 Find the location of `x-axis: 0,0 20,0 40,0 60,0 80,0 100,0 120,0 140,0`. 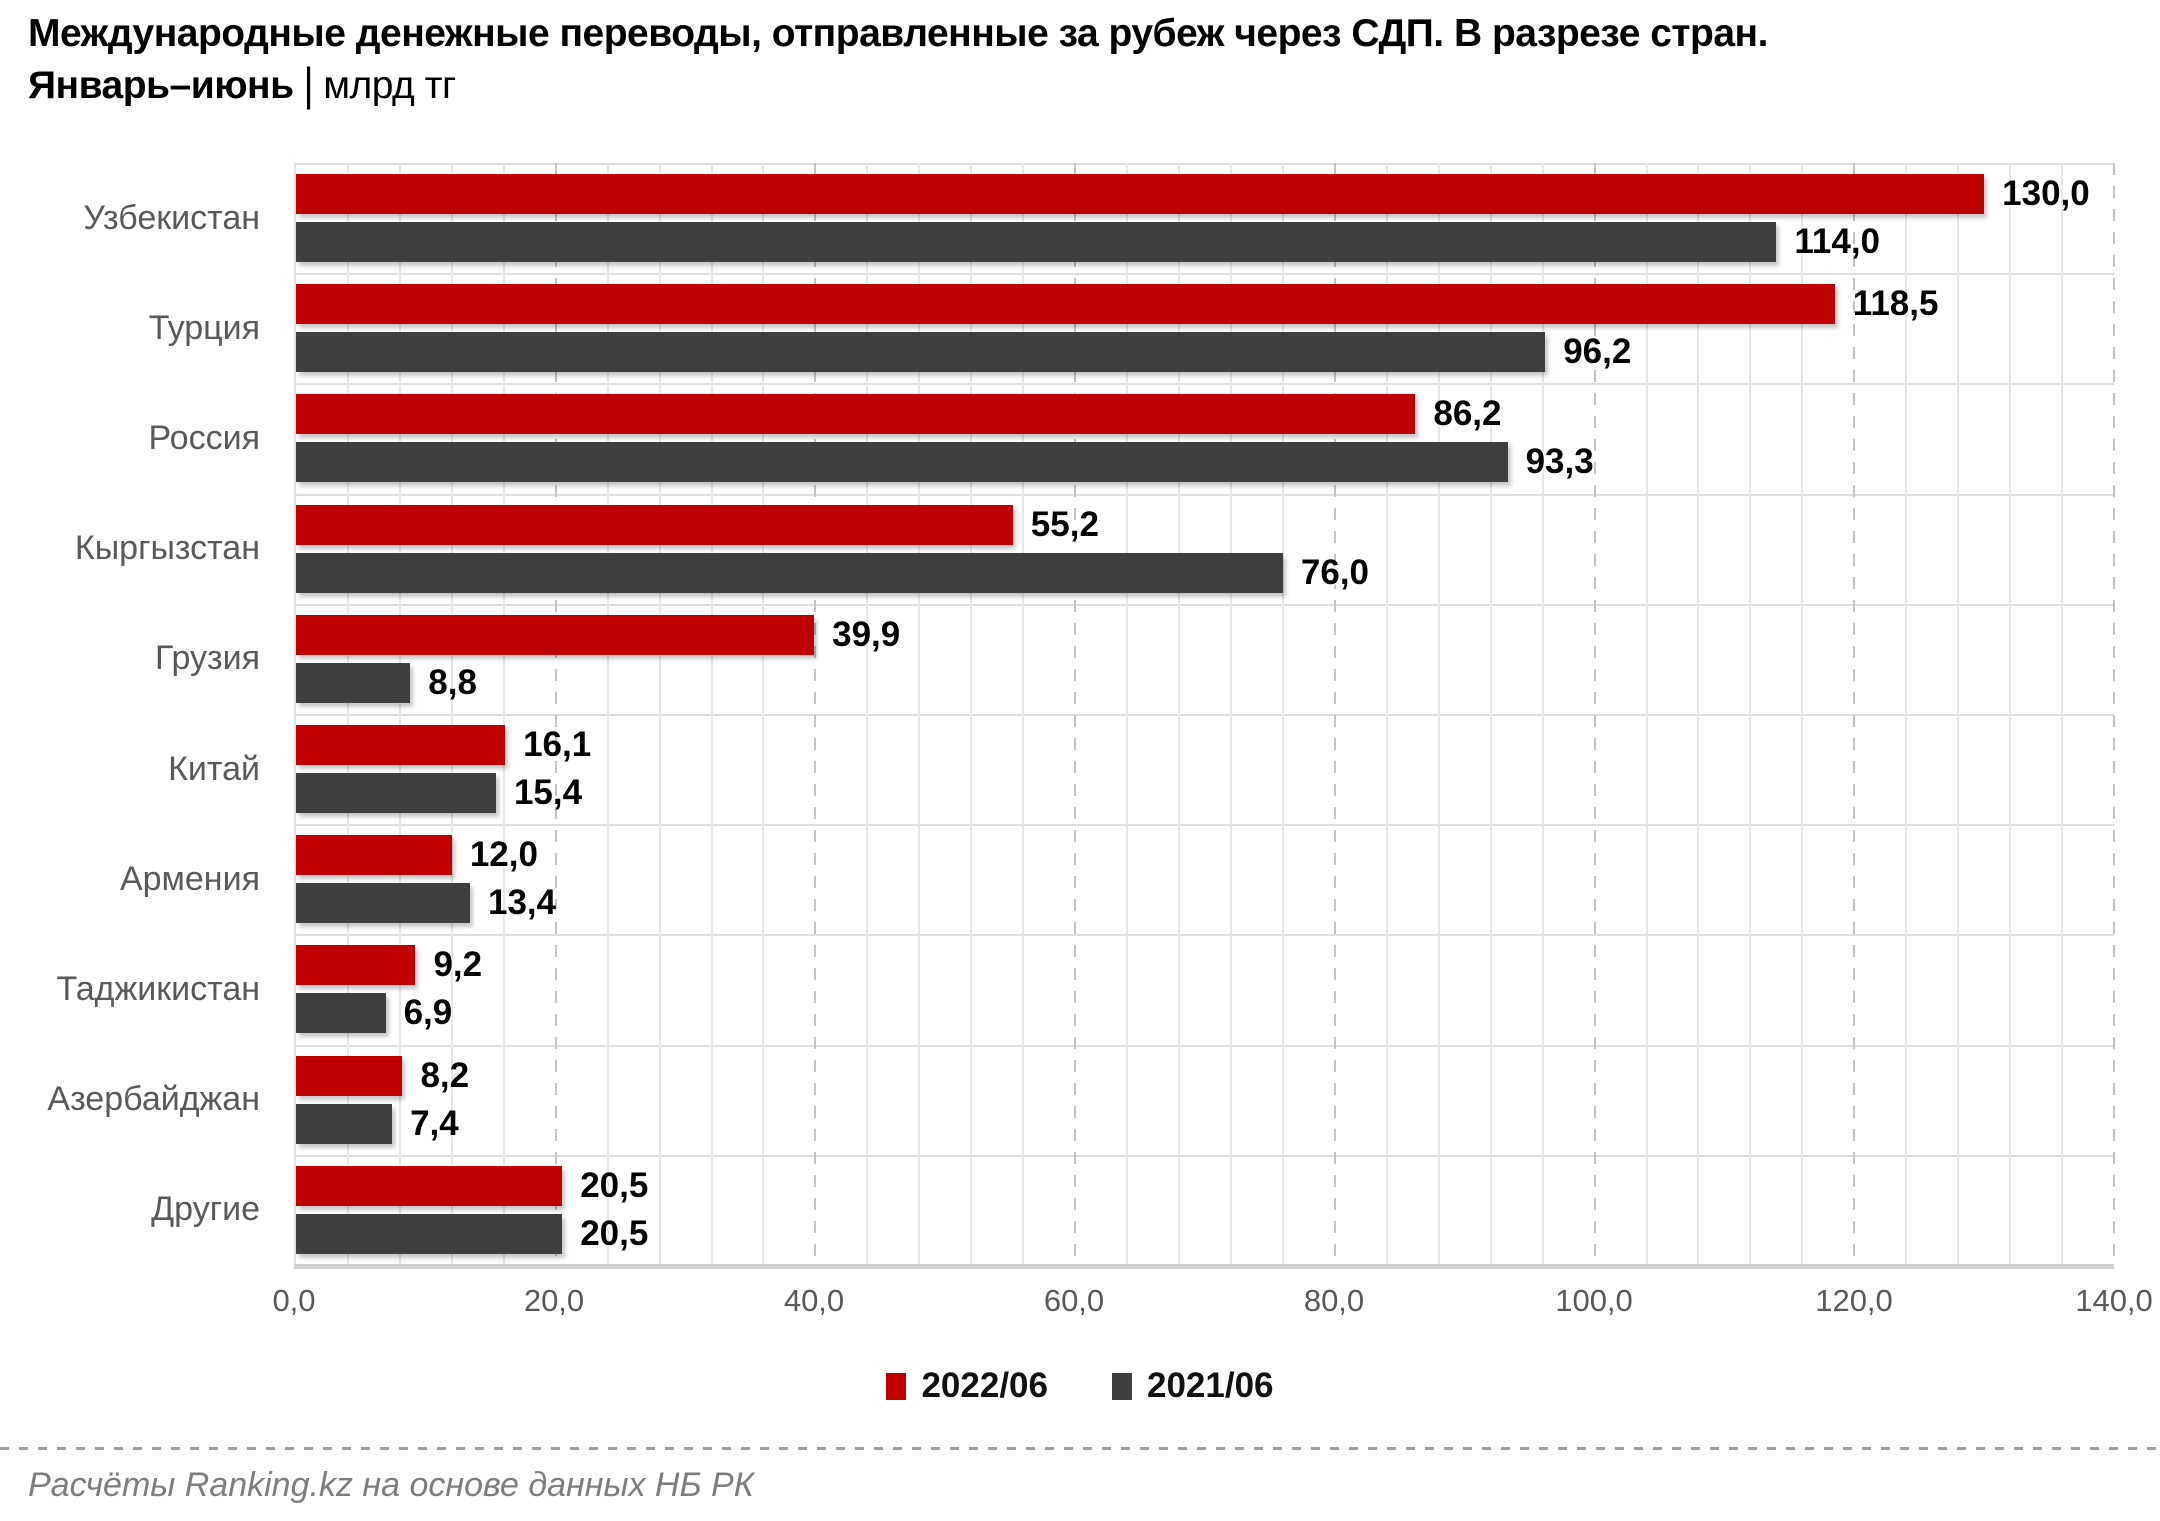

x-axis: 0,0 20,0 40,0 60,0 80,0 100,0 120,0 140,0 is located at coordinates (1212, 1304).